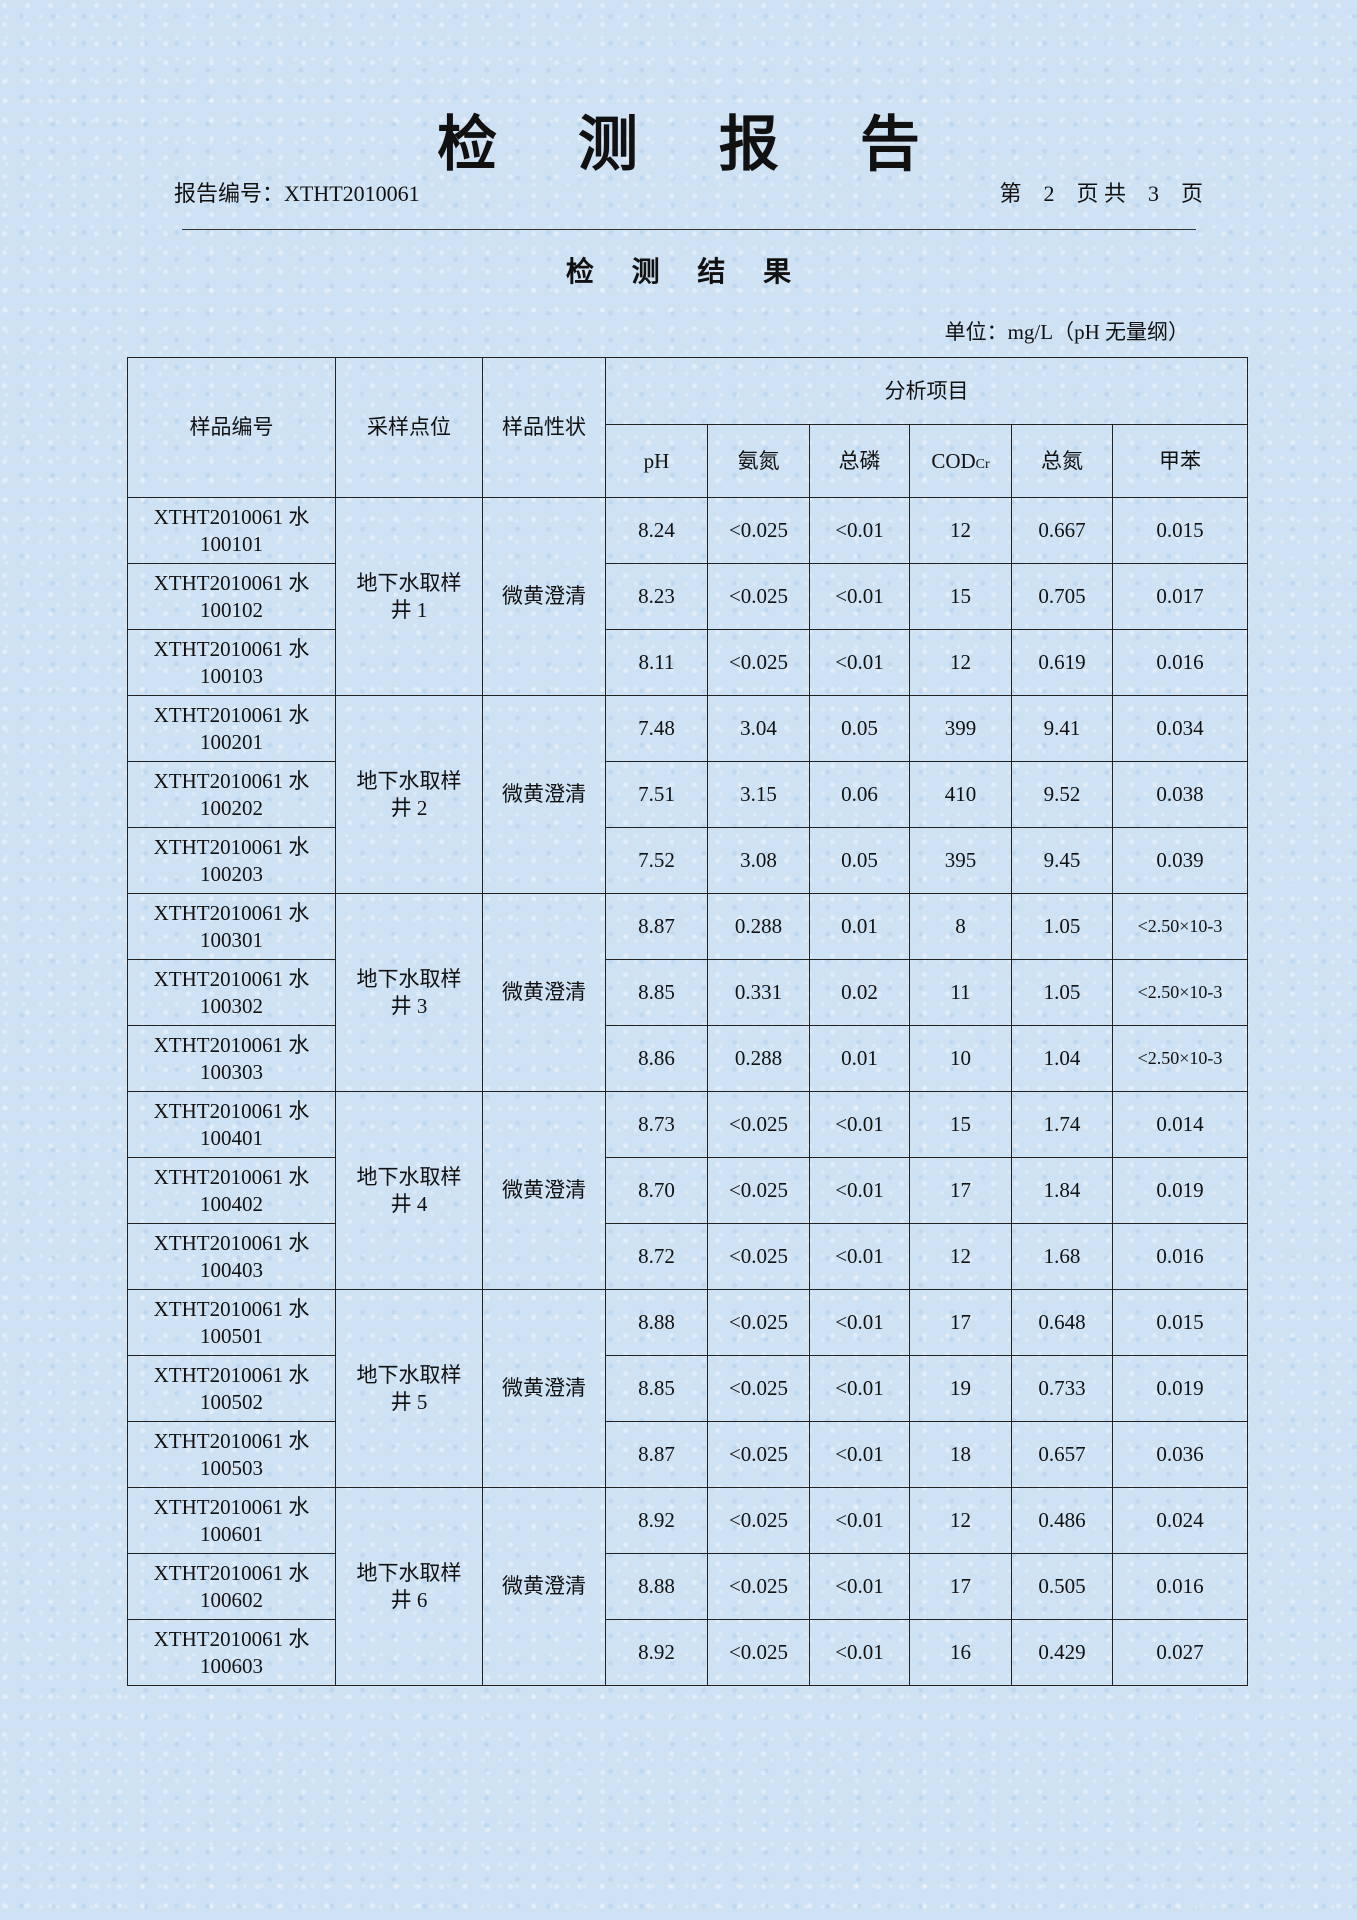 The height and width of the screenshot is (1920, 1357). I want to click on value-cell: 0.648, so click(1062, 1322).